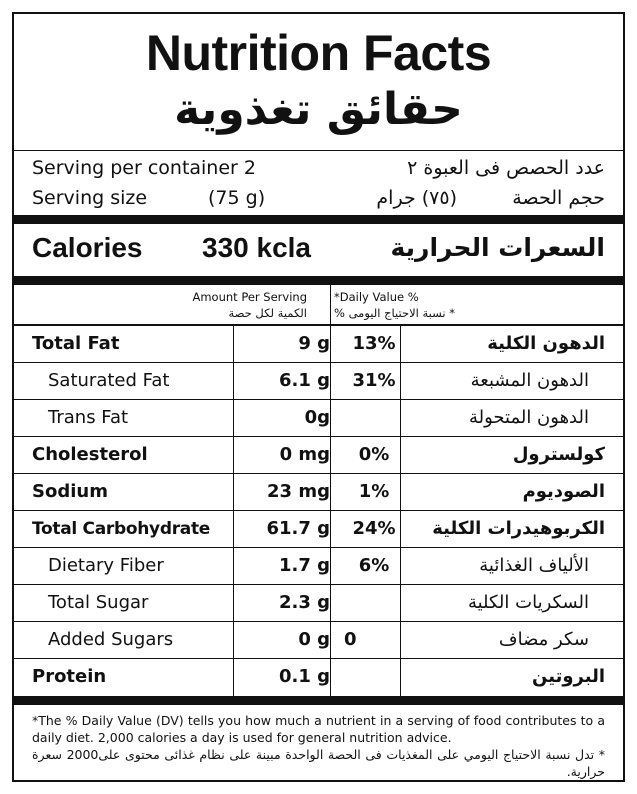 This screenshot has width=637, height=794. What do you see at coordinates (529, 380) in the screenshot?
I see `nutrient-name-ar: الدهون المشبعة` at bounding box center [529, 380].